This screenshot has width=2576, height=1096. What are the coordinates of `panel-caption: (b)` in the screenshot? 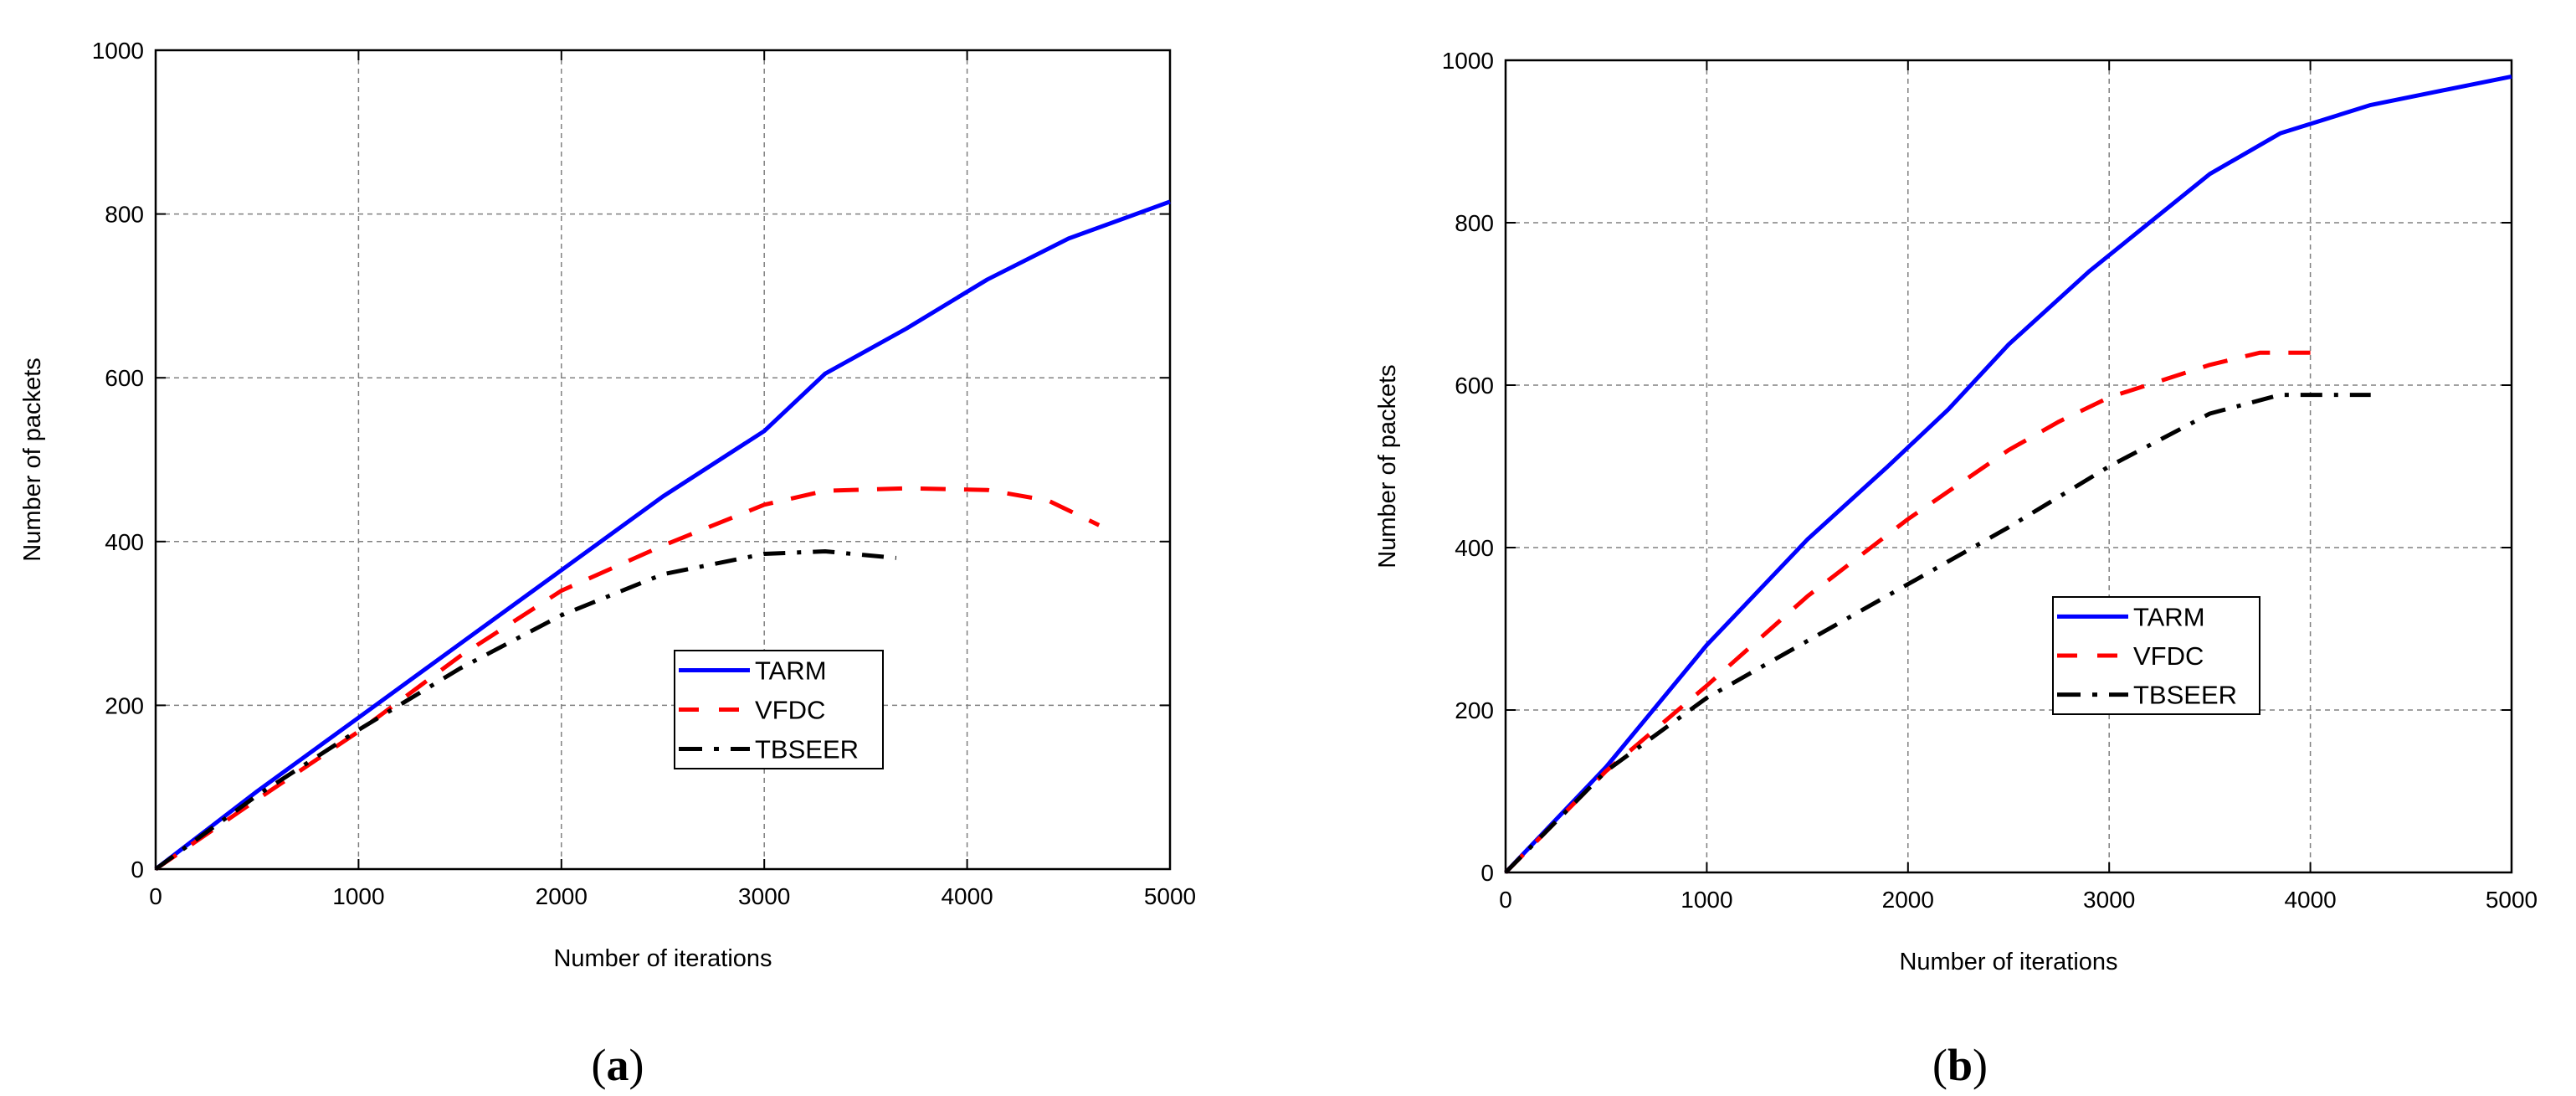 It's located at (1960, 1065).